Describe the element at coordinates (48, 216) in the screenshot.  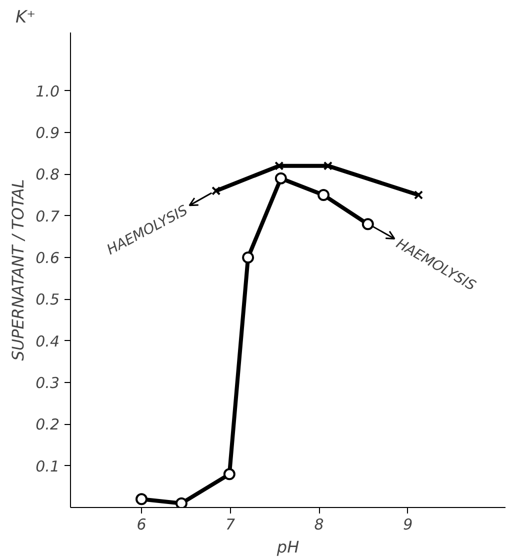
I see `y-tick-label: 0.7` at that location.